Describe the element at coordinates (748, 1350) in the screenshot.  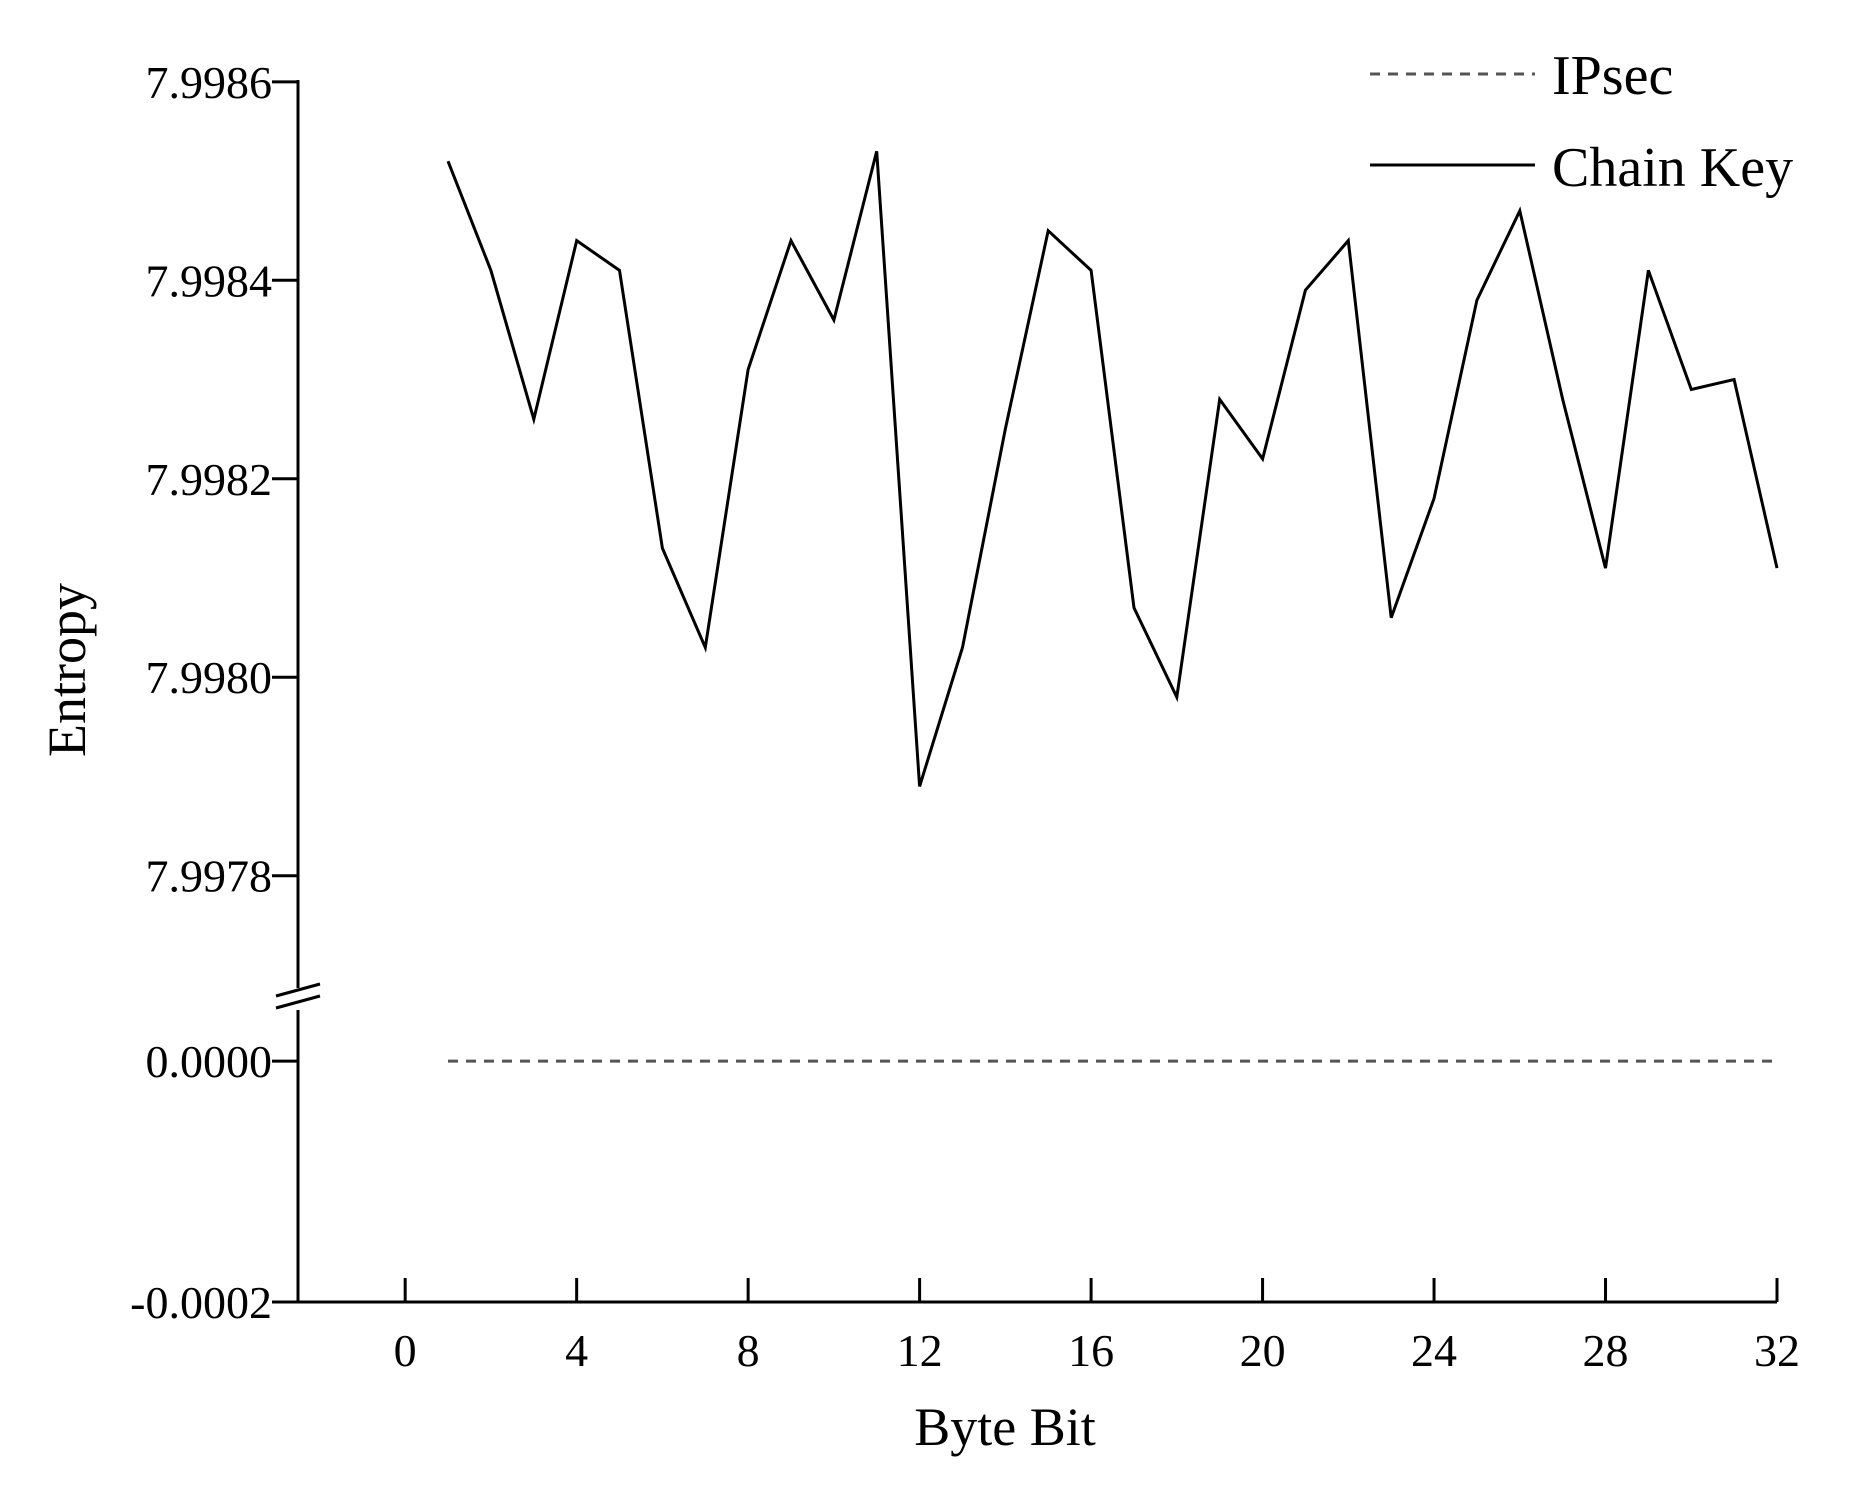
I see `x-tick-label: 8` at that location.